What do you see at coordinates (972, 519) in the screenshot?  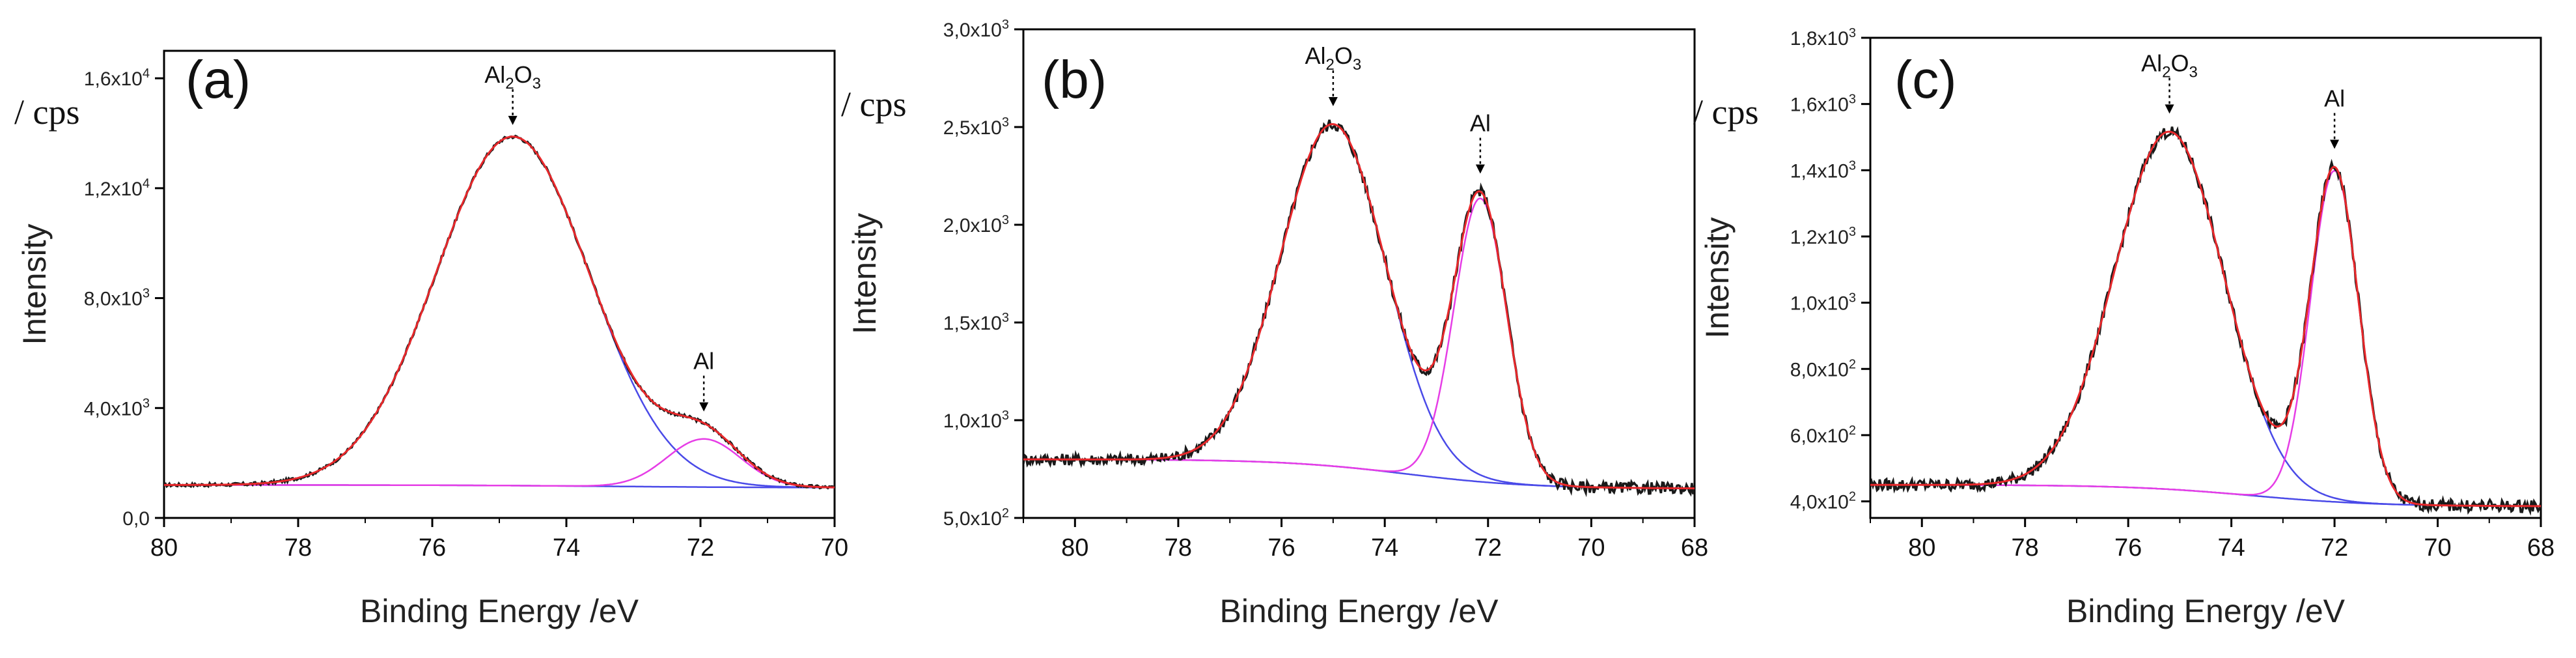 I see `y-tick-mantissa: 5,0x10` at bounding box center [972, 519].